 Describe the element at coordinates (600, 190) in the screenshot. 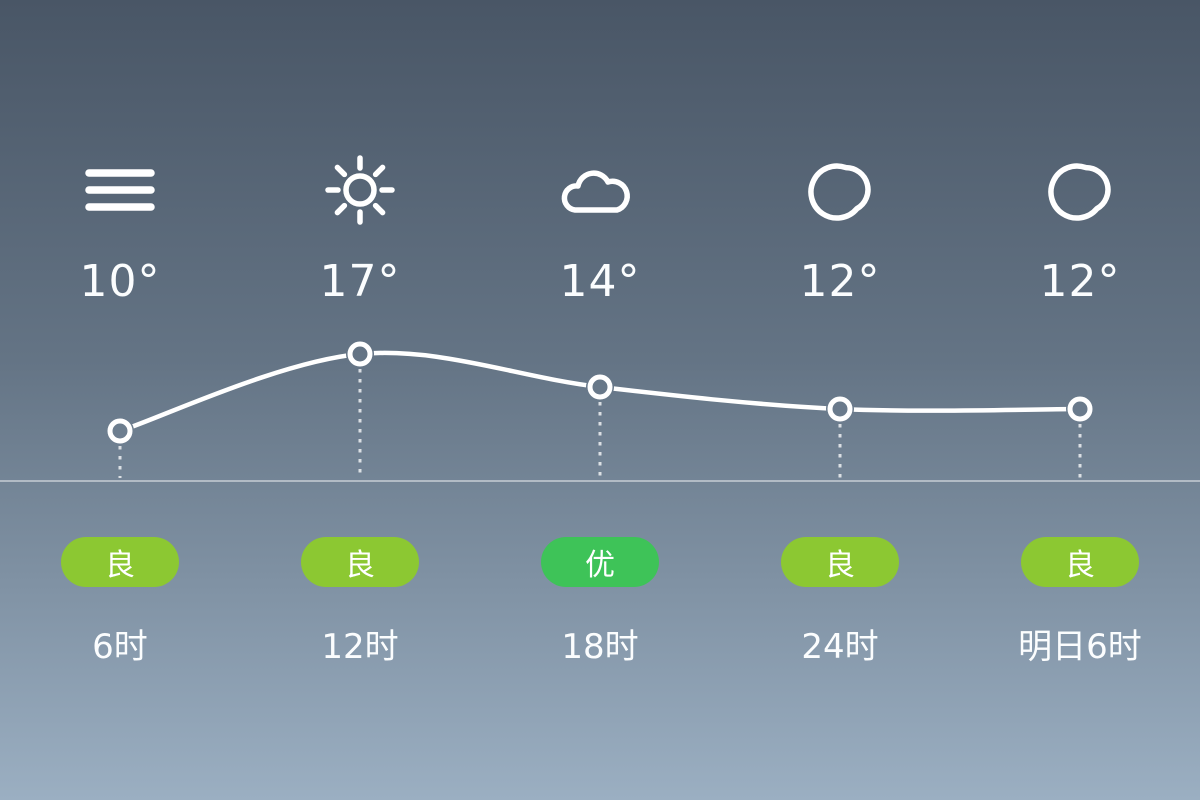

I see `cloudy-icon` at that location.